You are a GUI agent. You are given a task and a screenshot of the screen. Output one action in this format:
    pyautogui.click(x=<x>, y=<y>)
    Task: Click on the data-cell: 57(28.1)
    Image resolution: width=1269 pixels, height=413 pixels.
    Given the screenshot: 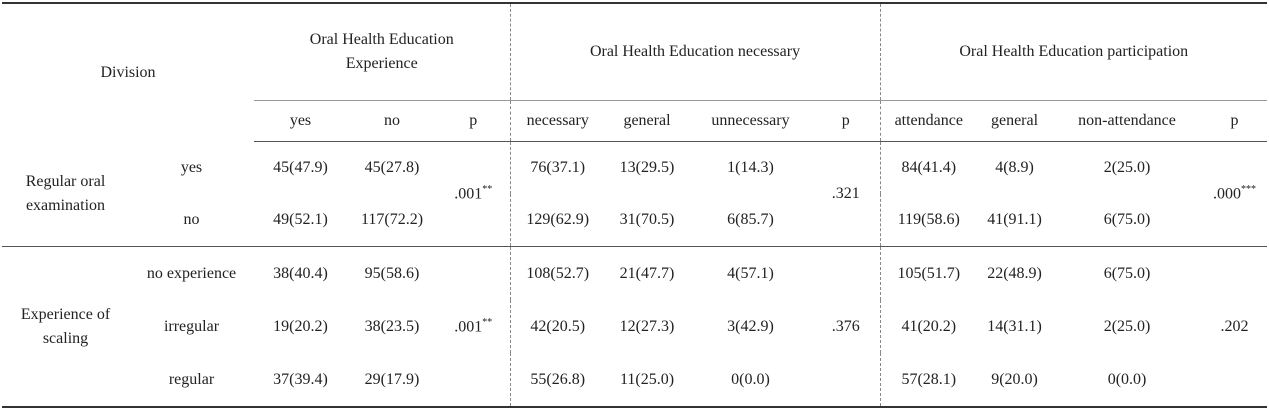 What is the action you would take?
    pyautogui.click(x=928, y=380)
    